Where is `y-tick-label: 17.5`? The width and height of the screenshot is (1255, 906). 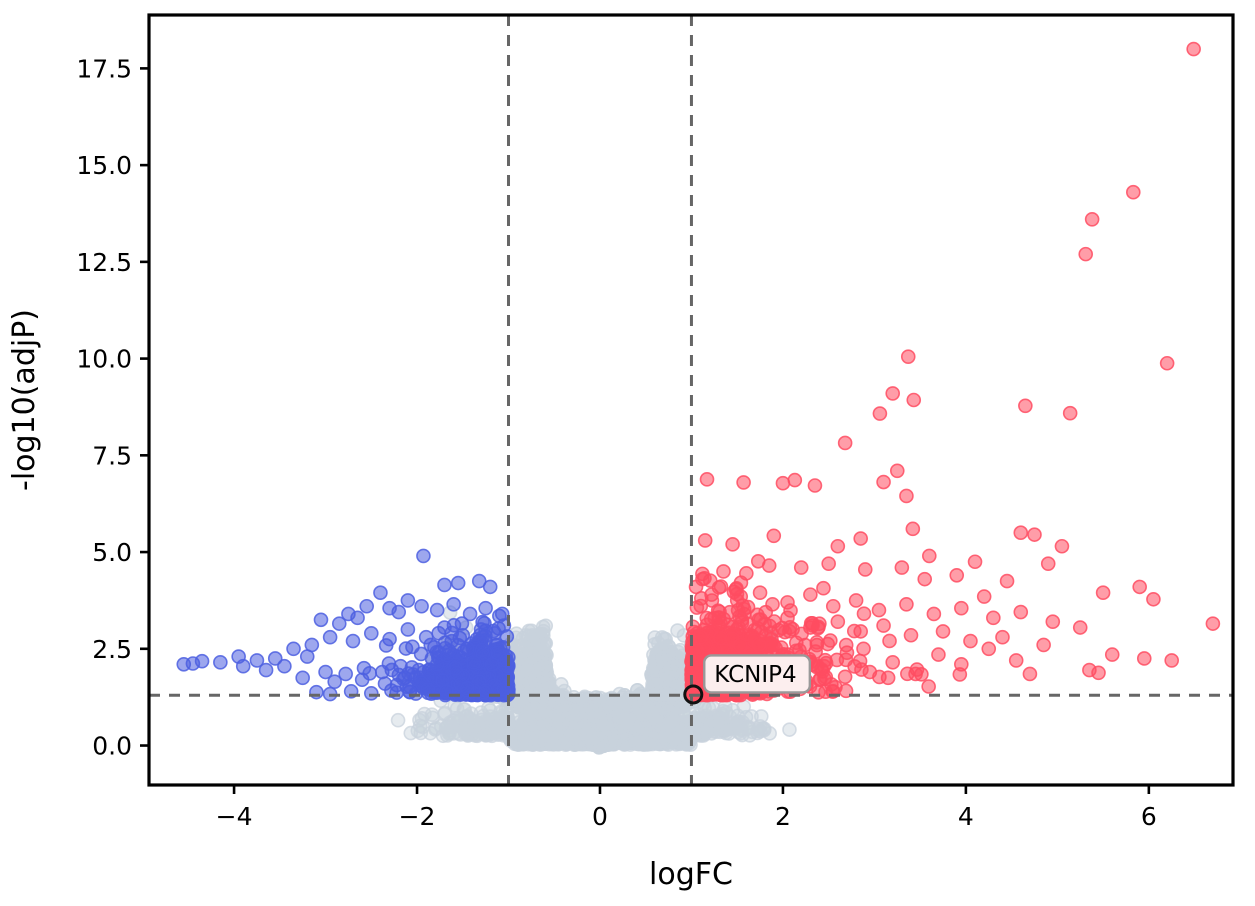 y-tick-label: 17.5 is located at coordinates (104, 68).